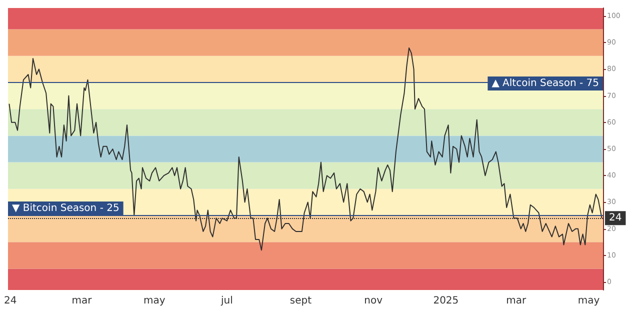 The image size is (633, 321). Describe the element at coordinates (301, 301) in the screenshot. I see `x-tick-label: sept` at that location.